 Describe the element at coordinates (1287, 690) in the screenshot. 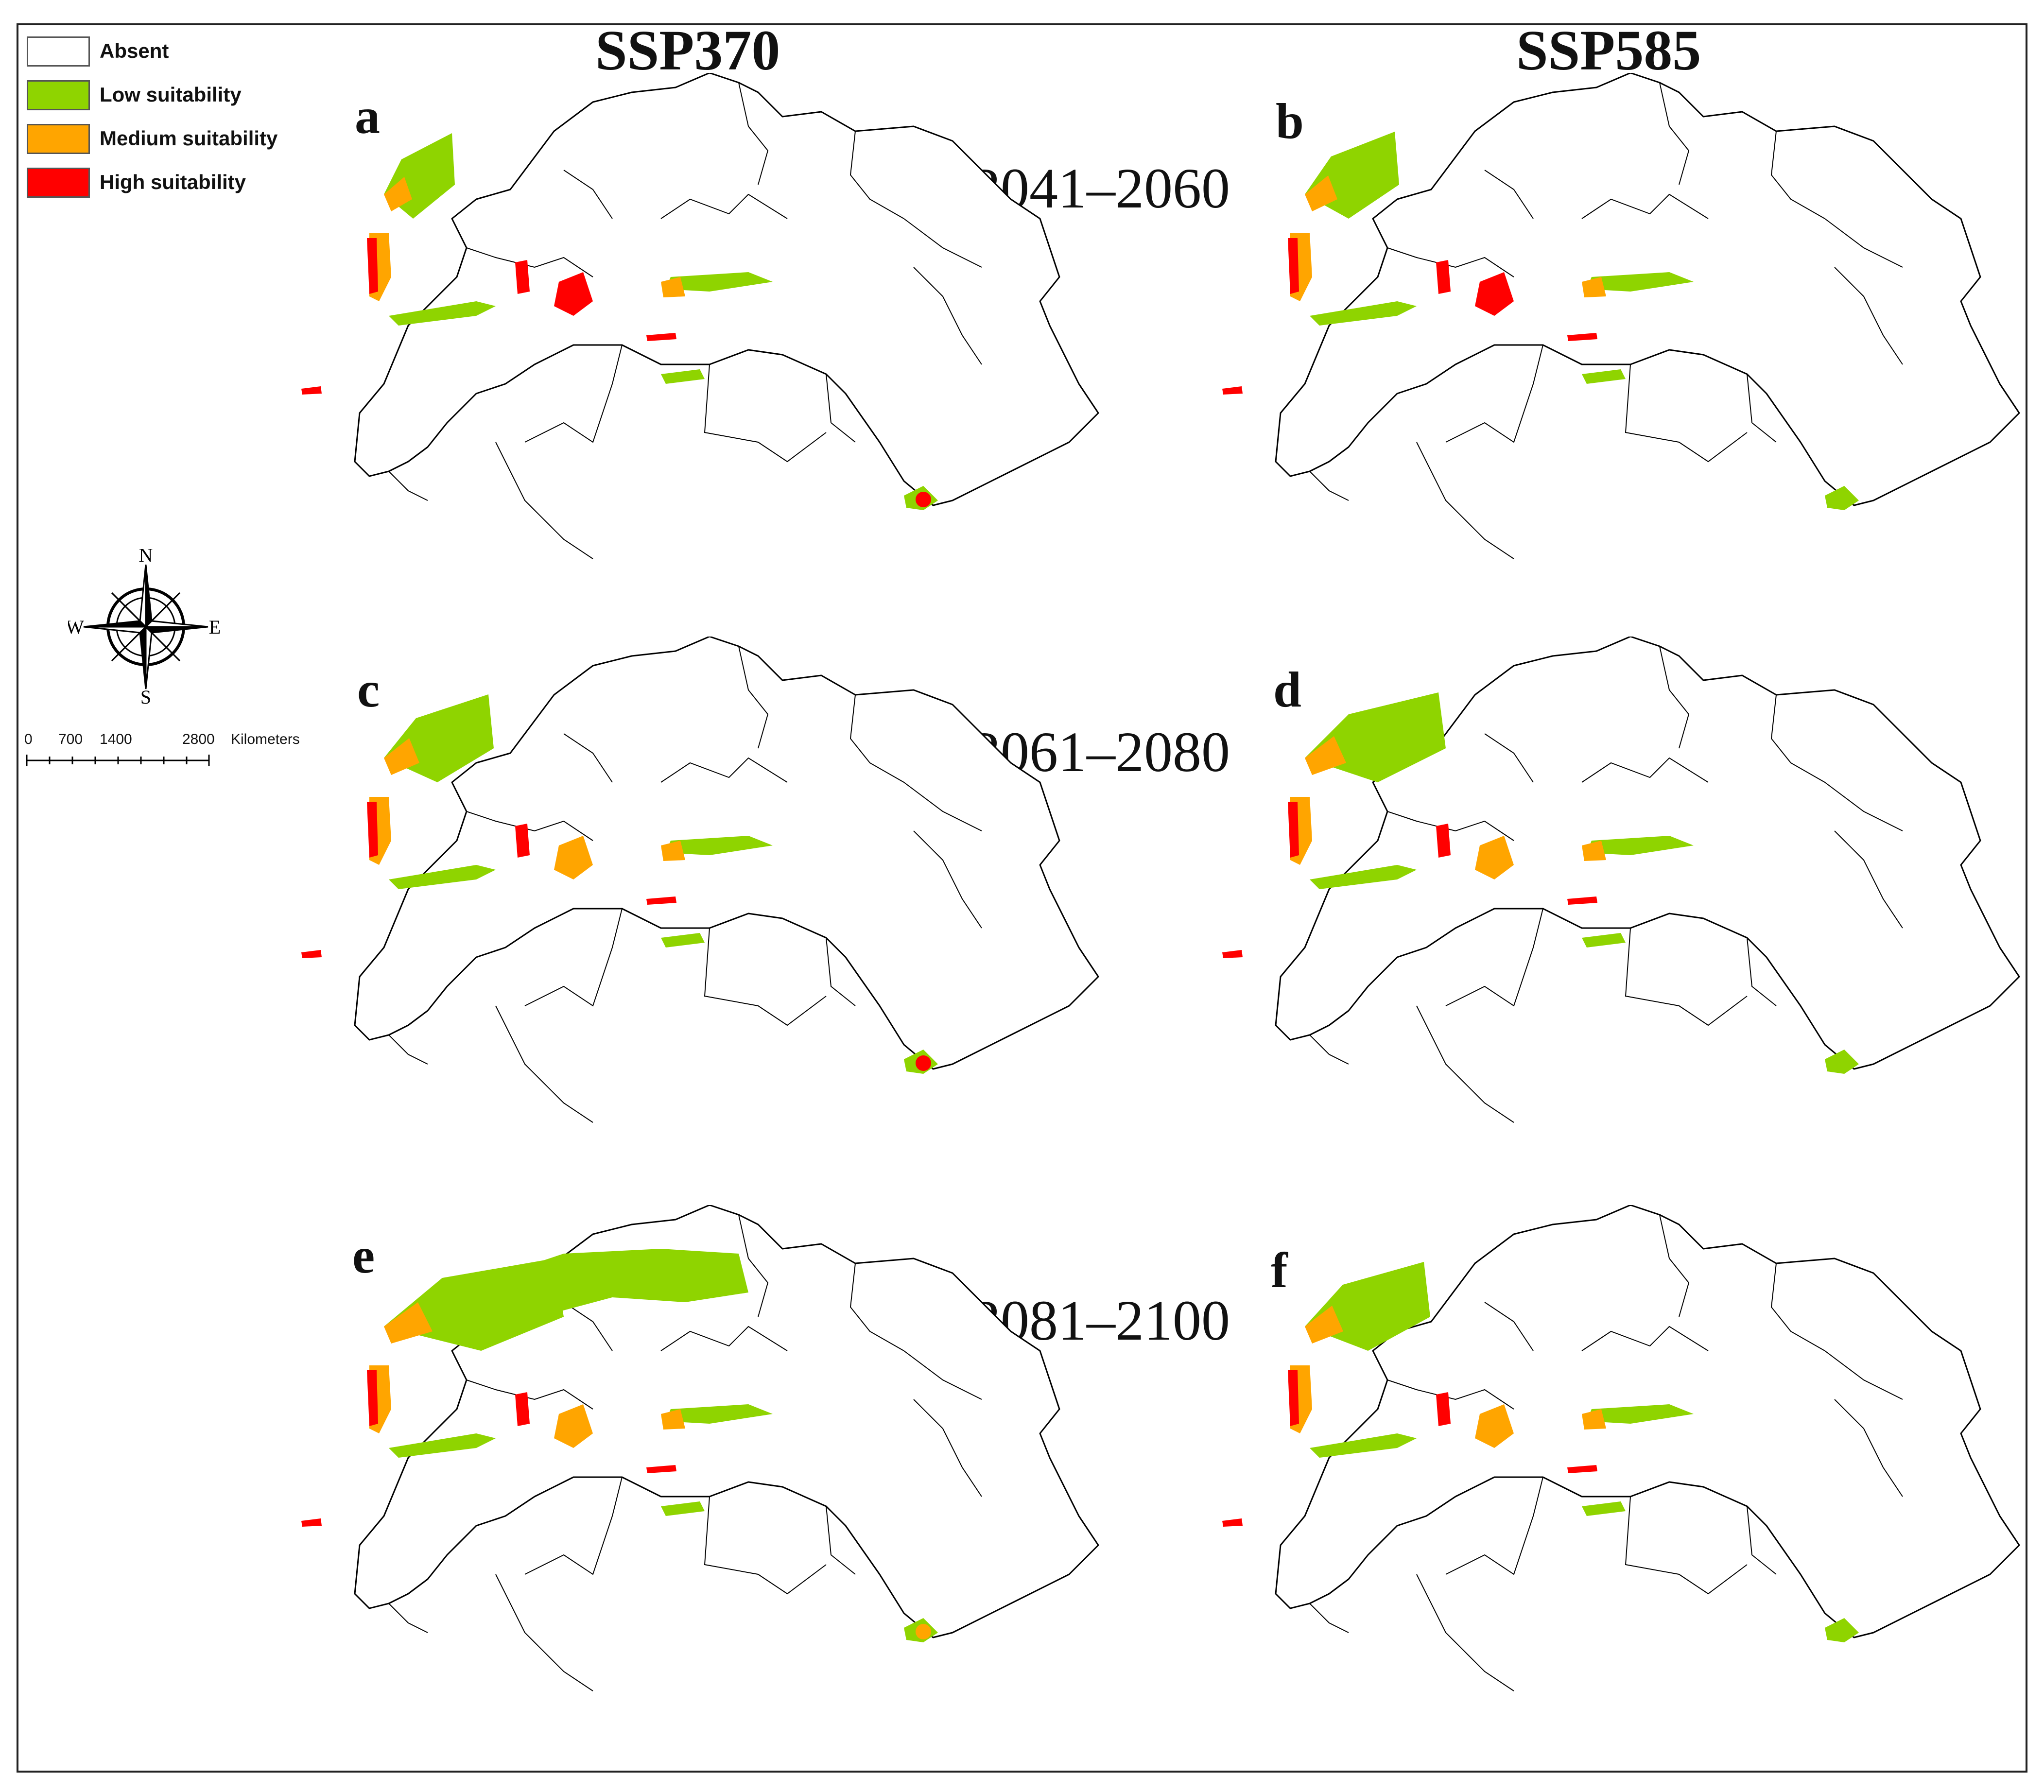

I see `panel-letter-d: d` at that location.